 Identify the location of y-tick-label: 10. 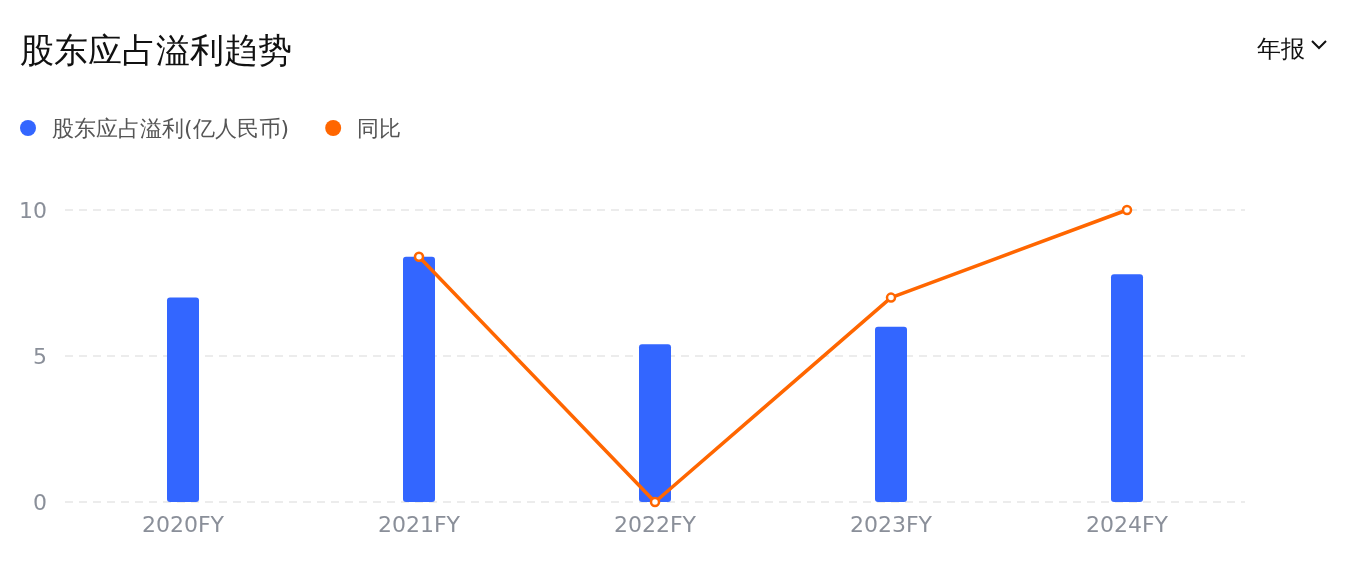
(33, 210).